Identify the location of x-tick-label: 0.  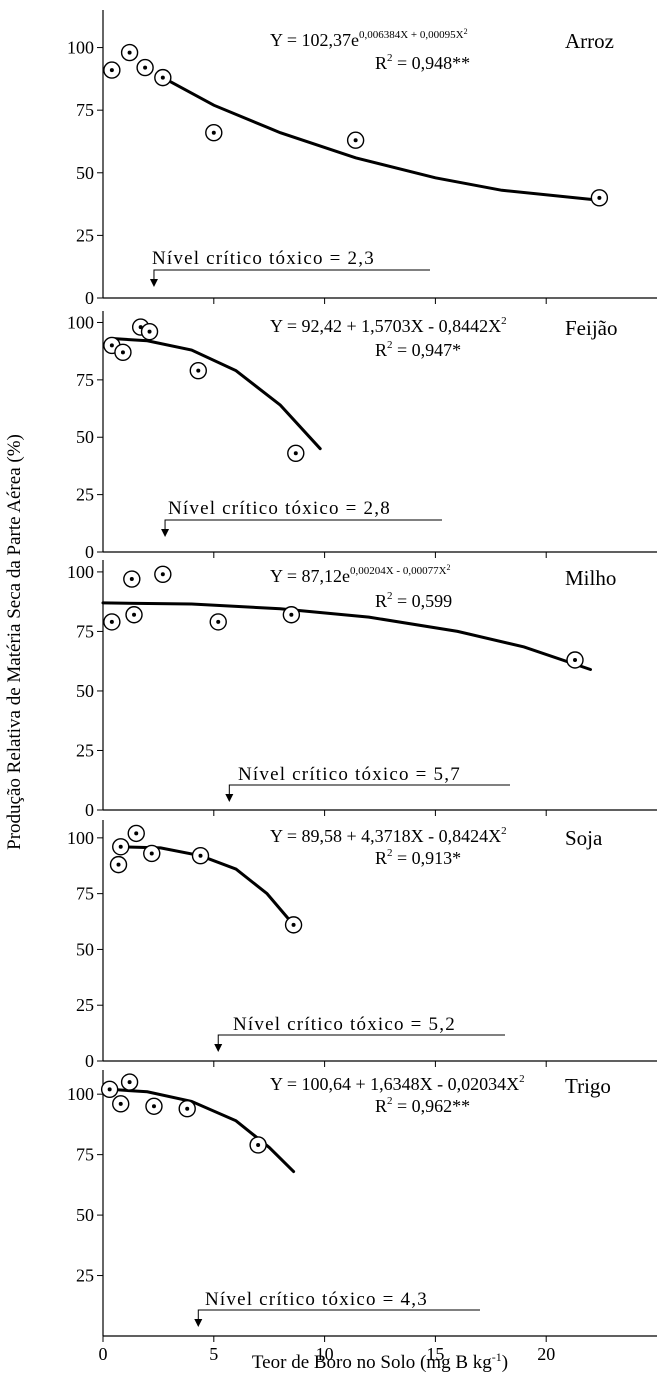
(103, 1354).